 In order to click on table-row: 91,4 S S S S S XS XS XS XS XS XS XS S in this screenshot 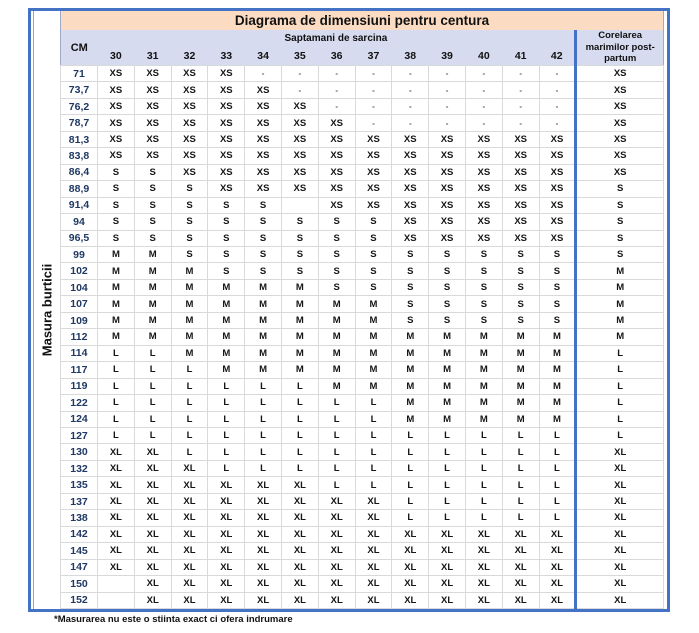, I will do `click(362, 205)`.